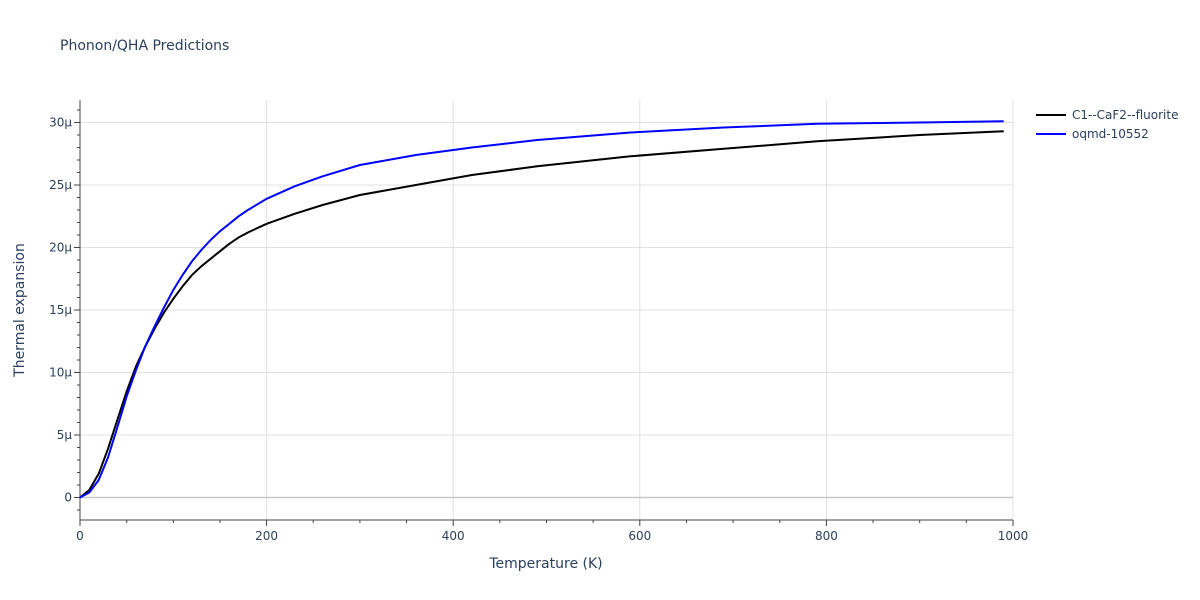 The width and height of the screenshot is (1200, 600). I want to click on y-tick-label: 5μ, so click(65, 435).